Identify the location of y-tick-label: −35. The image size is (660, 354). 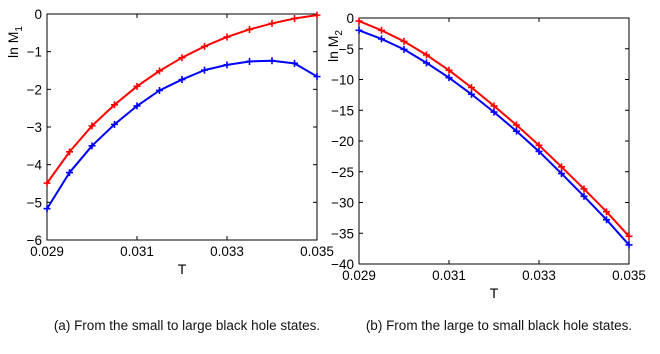
(342, 233).